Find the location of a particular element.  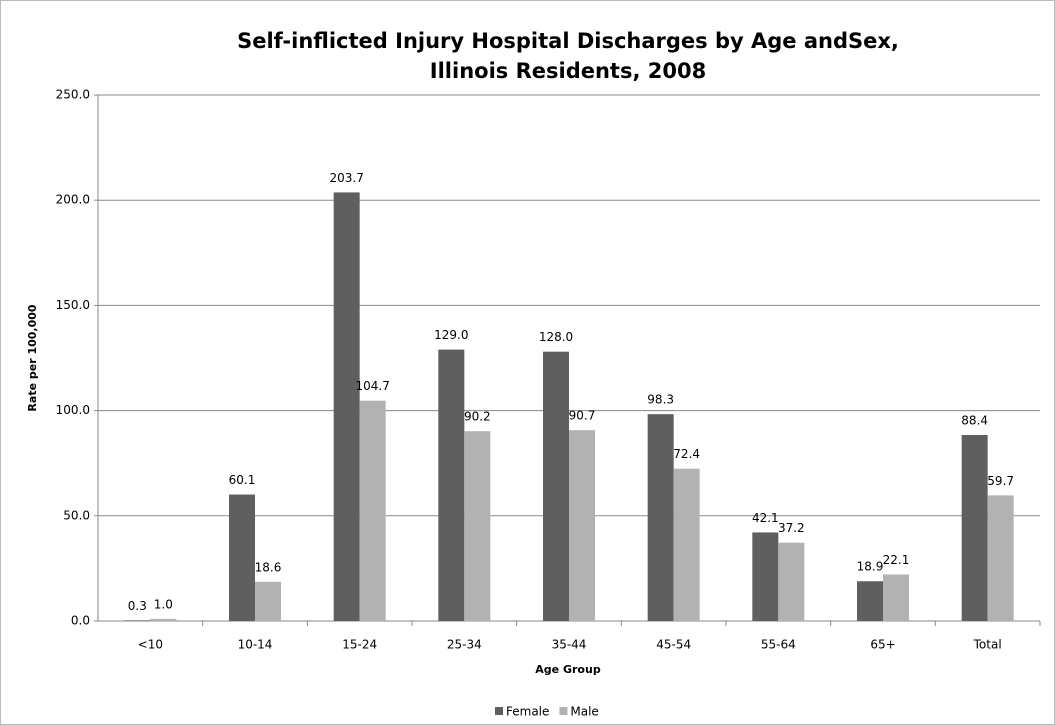

x-tick-label: <10 is located at coordinates (150, 645).